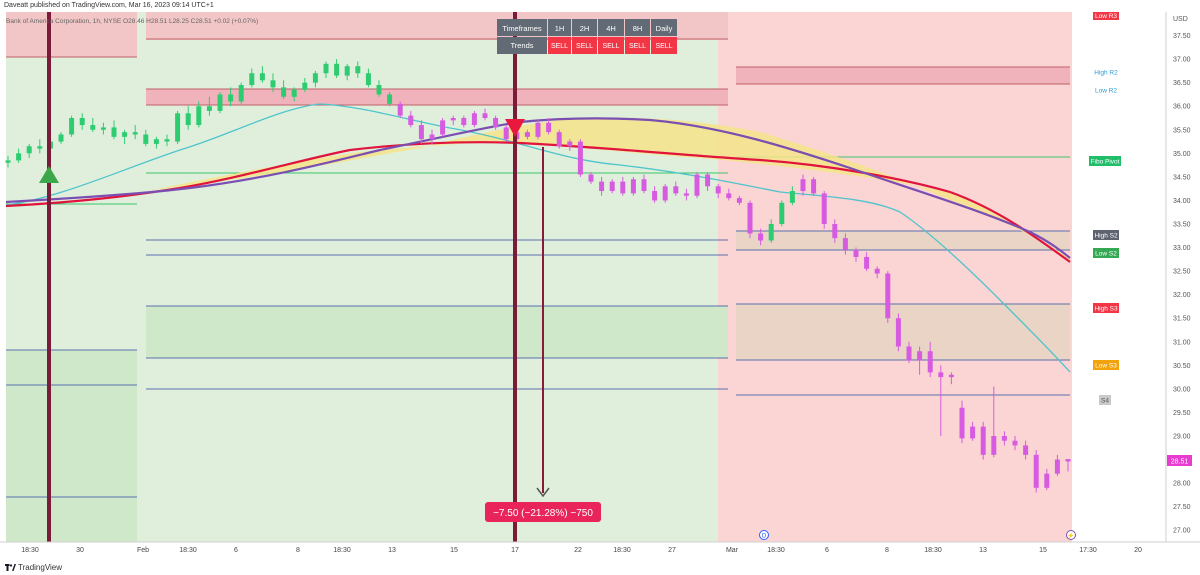 Image resolution: width=1200 pixels, height=575 pixels. Describe the element at coordinates (560, 28) in the screenshot. I see `table-header-1h: 1H` at that location.